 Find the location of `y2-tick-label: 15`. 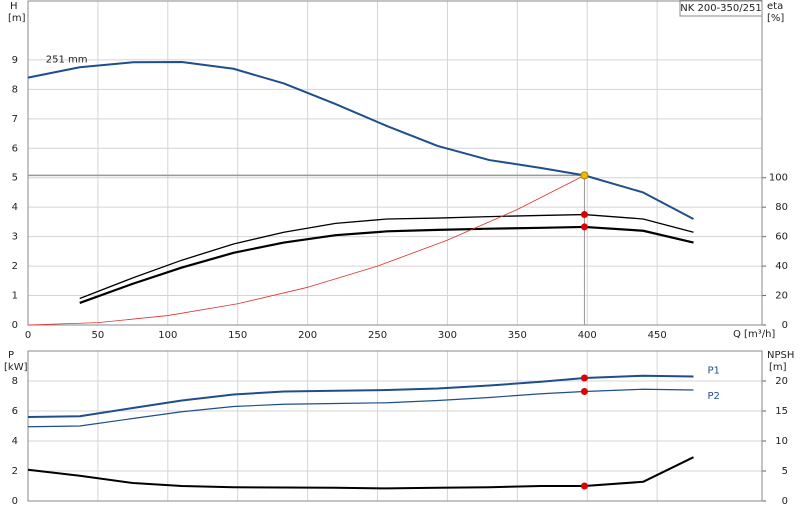

y2-tick-label: 15 is located at coordinates (781, 411).